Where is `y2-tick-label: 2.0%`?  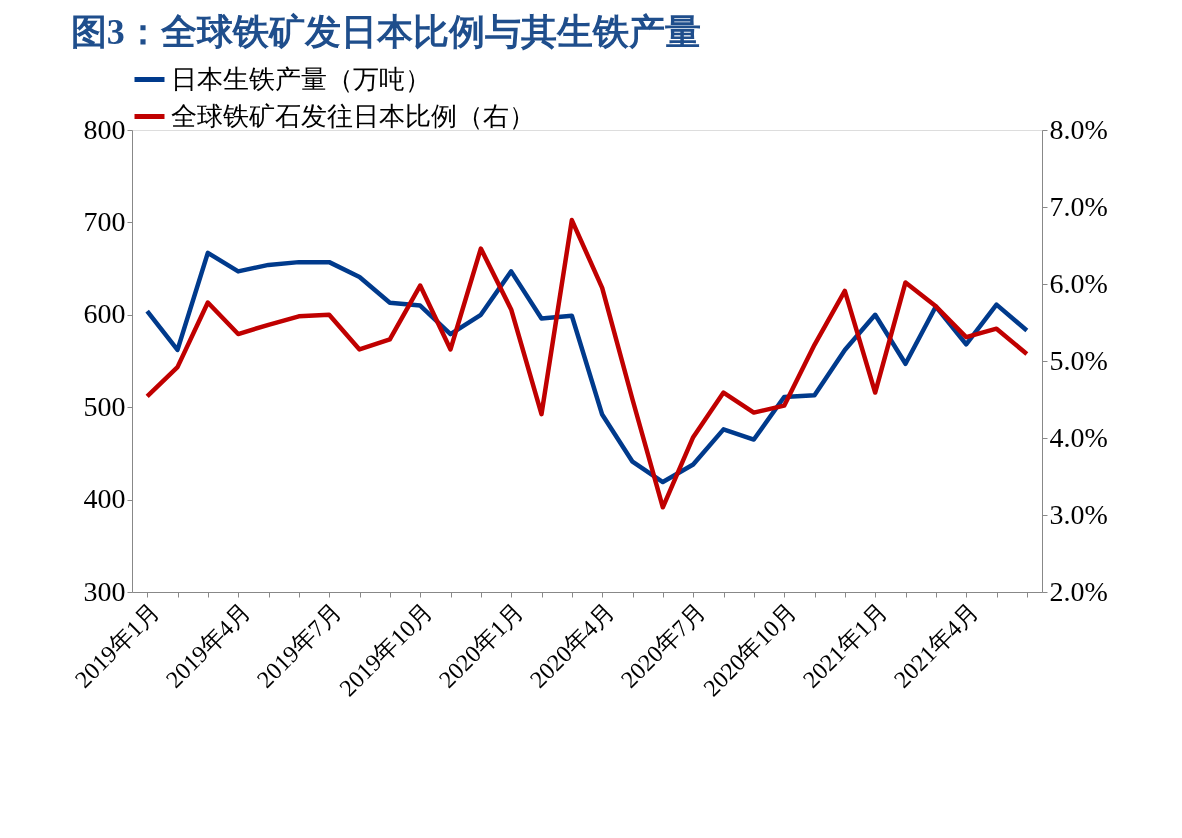
y2-tick-label: 2.0% is located at coordinates (1078, 591).